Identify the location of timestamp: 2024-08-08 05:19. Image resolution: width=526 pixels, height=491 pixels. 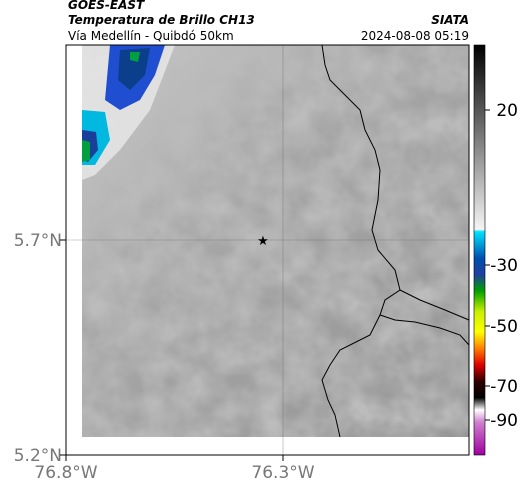
(415, 36).